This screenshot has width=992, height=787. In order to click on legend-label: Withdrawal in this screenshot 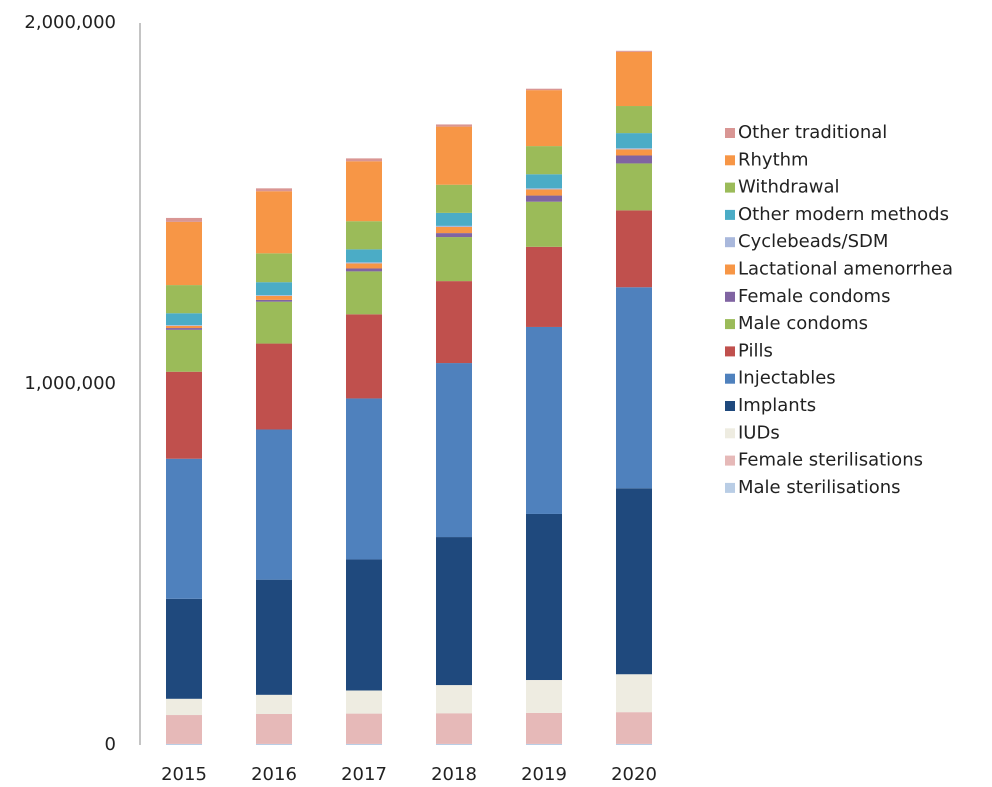, I will do `click(788, 187)`.